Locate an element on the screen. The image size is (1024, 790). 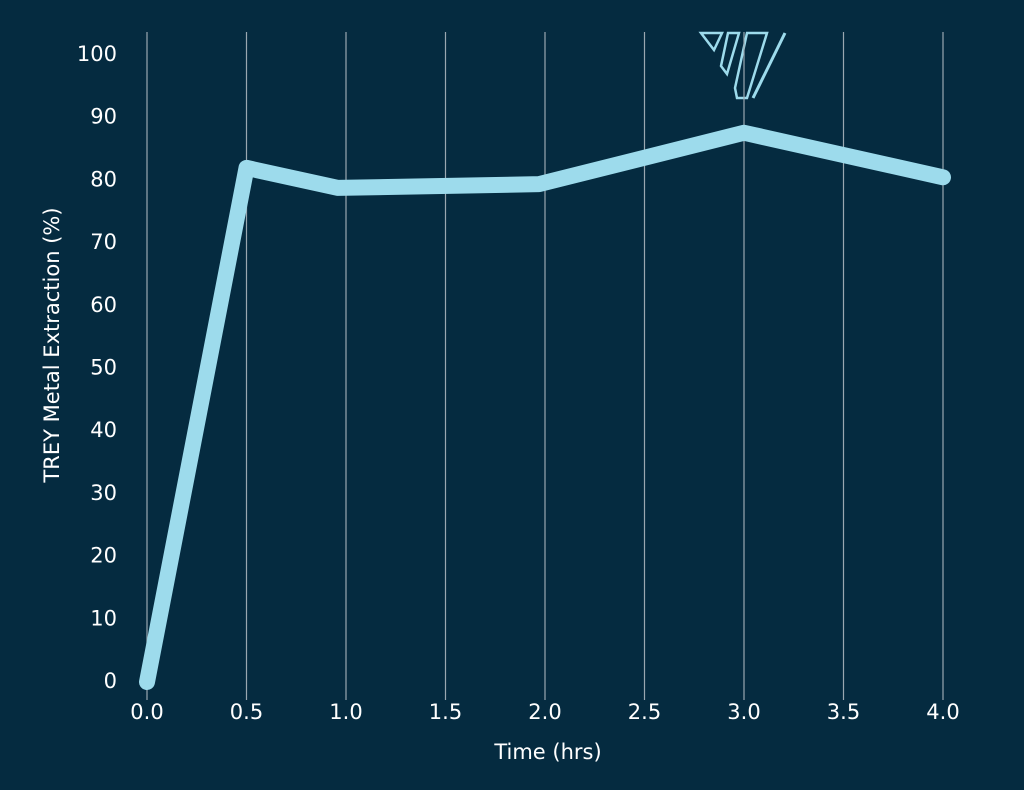
x-tick-label: 3.5 is located at coordinates (843, 712).